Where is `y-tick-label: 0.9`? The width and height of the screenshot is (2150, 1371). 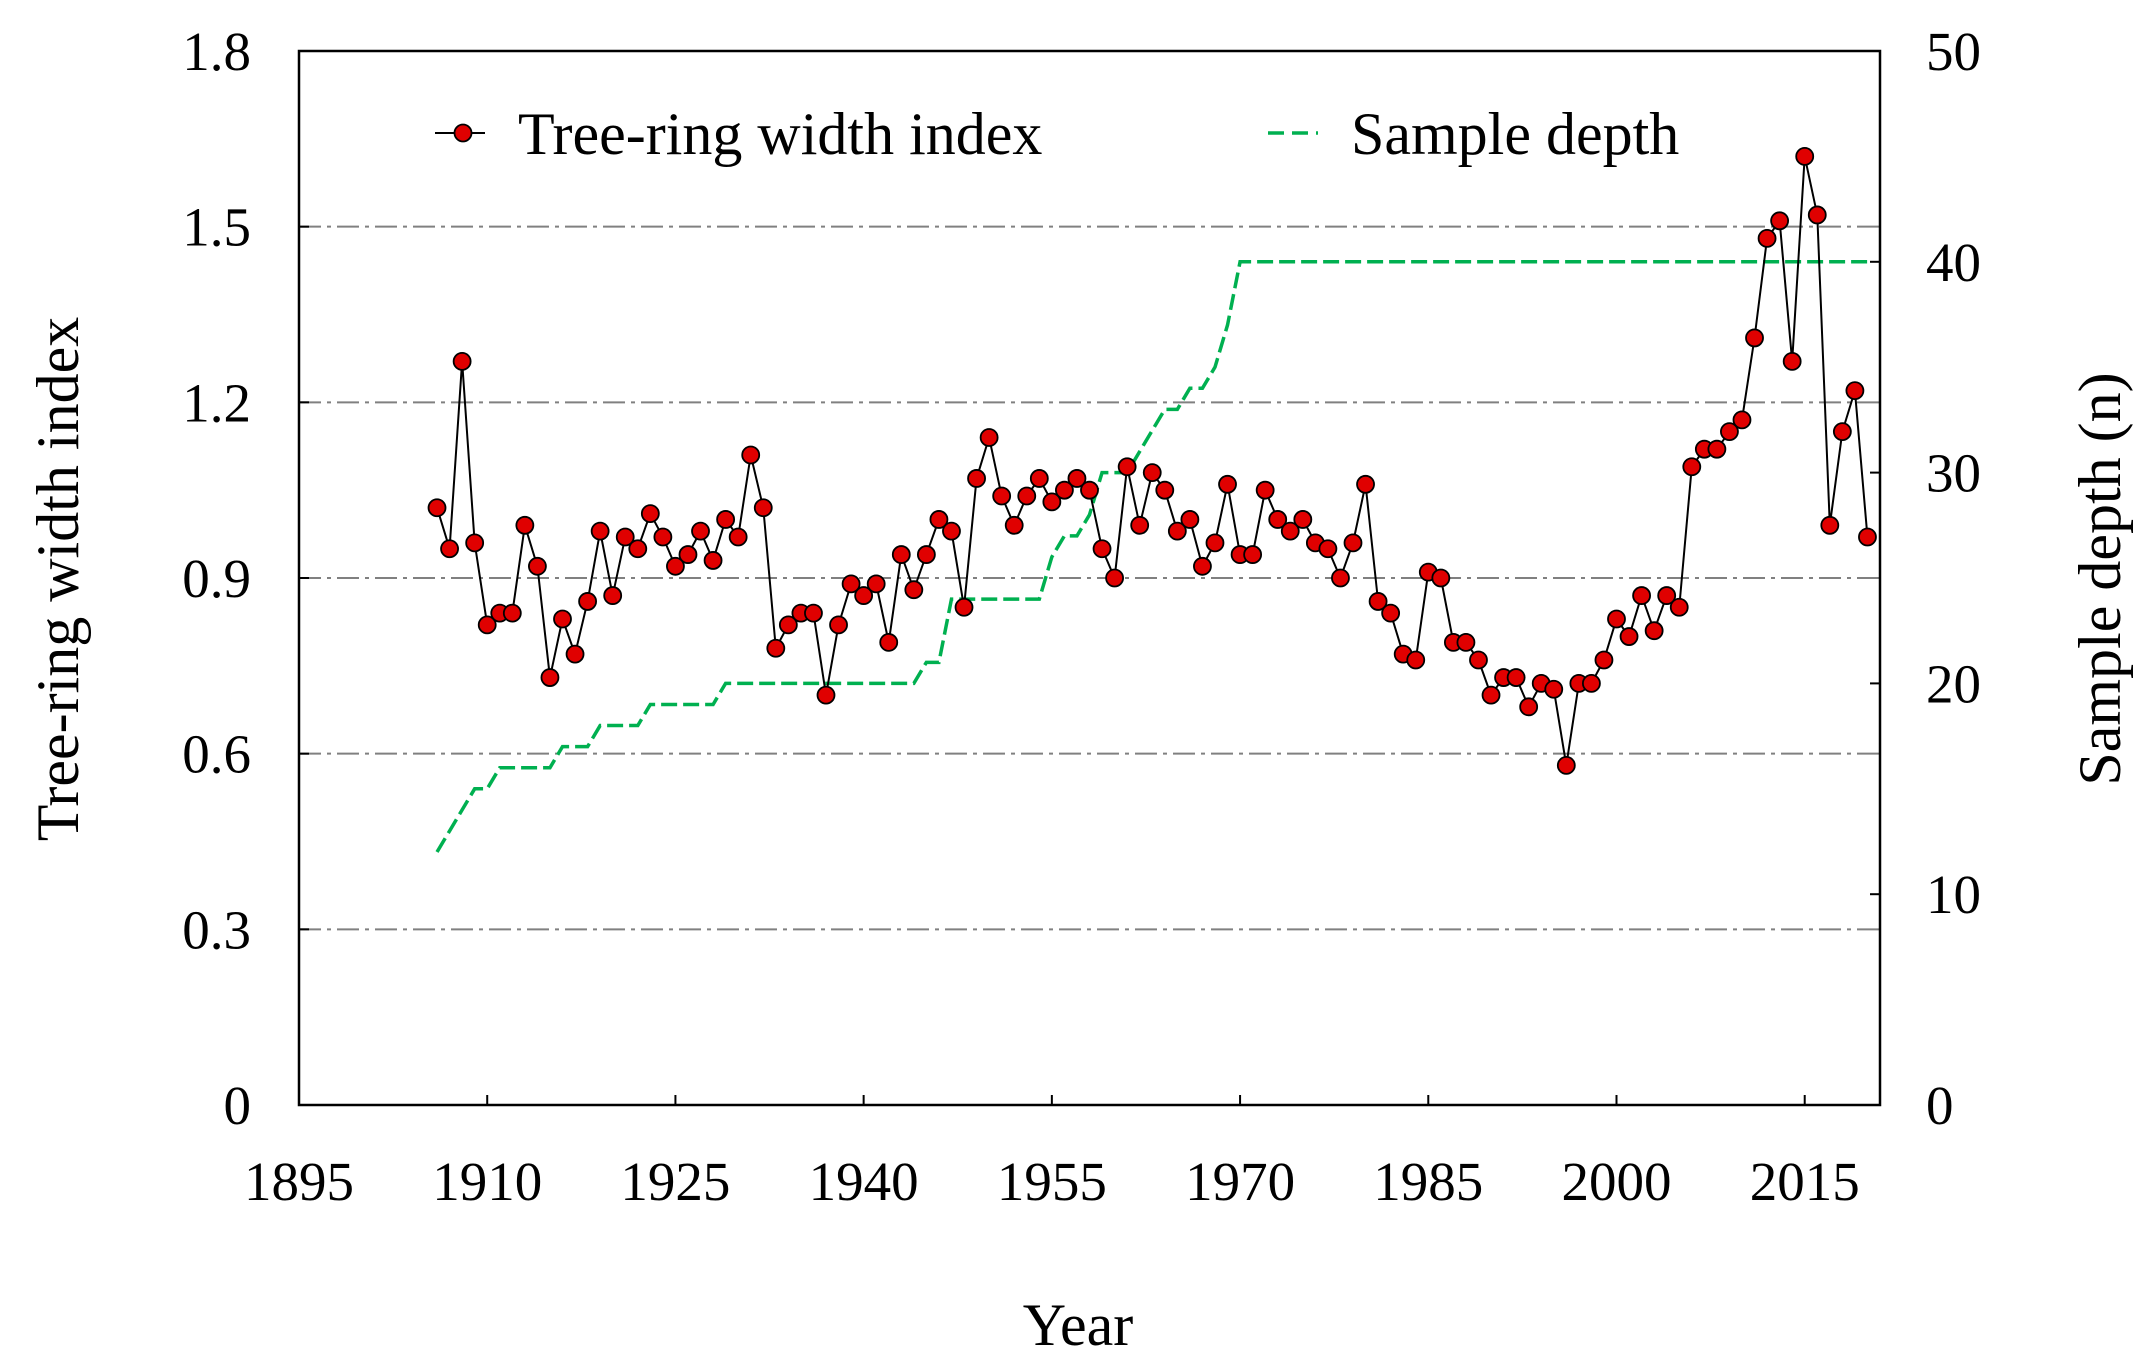
y-tick-label: 0.9 is located at coordinates (216, 578).